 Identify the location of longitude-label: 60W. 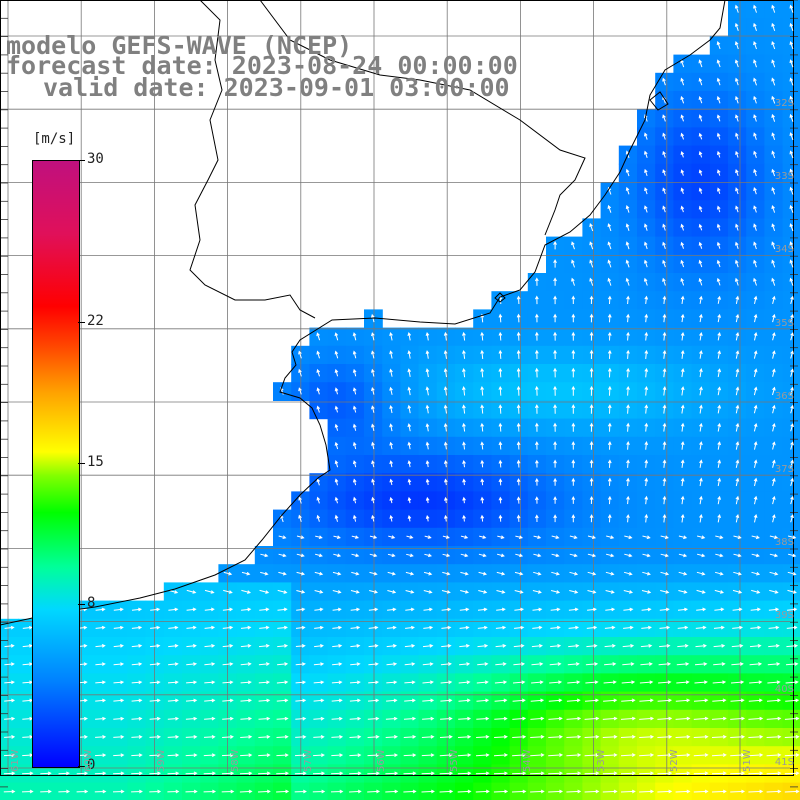
(88, 760).